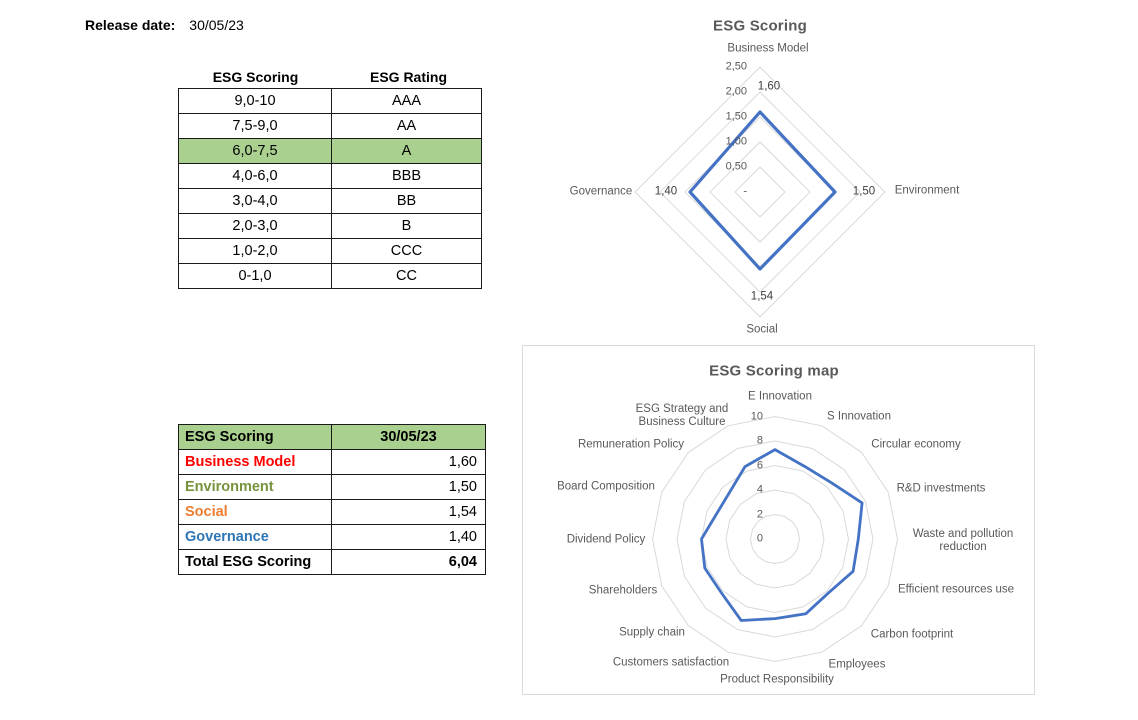 Image resolution: width=1138 pixels, height=720 pixels. What do you see at coordinates (736, 66) in the screenshot?
I see `axis-tick-label: 2,50` at bounding box center [736, 66].